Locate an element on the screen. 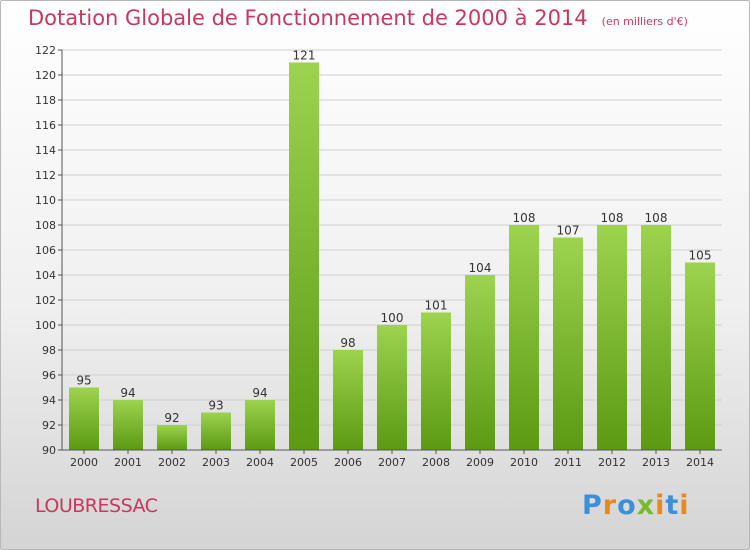 The height and width of the screenshot is (550, 750). bar-2008 is located at coordinates (436, 381).